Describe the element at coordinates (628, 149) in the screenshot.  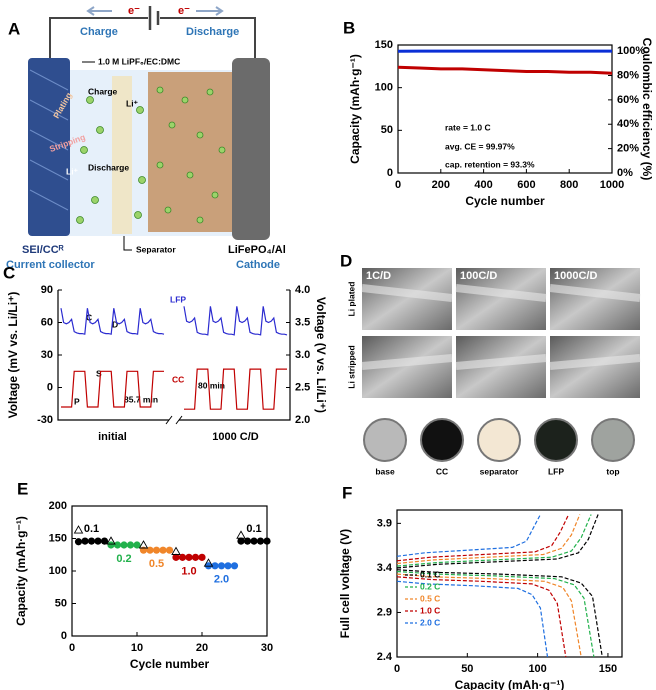
I see `y2-tick-label: 20%` at that location.